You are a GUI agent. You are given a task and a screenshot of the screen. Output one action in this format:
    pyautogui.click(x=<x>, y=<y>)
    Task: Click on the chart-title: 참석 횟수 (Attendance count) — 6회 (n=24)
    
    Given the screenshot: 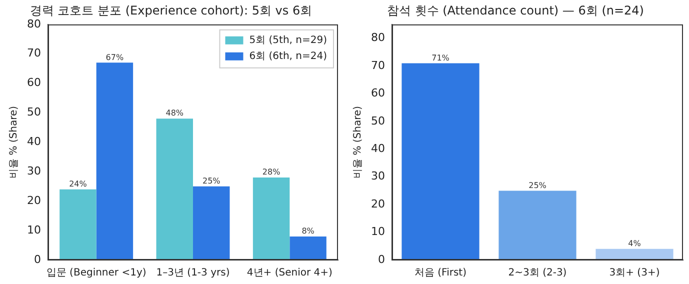 What is the action you would take?
    pyautogui.click(x=515, y=10)
    